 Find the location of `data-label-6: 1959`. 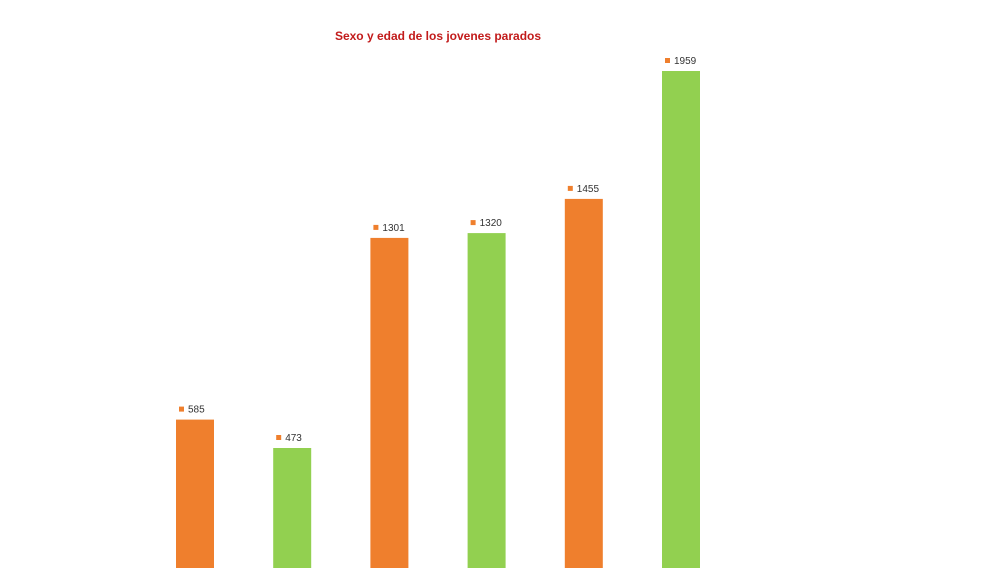

data-label-6: 1959 is located at coordinates (685, 61).